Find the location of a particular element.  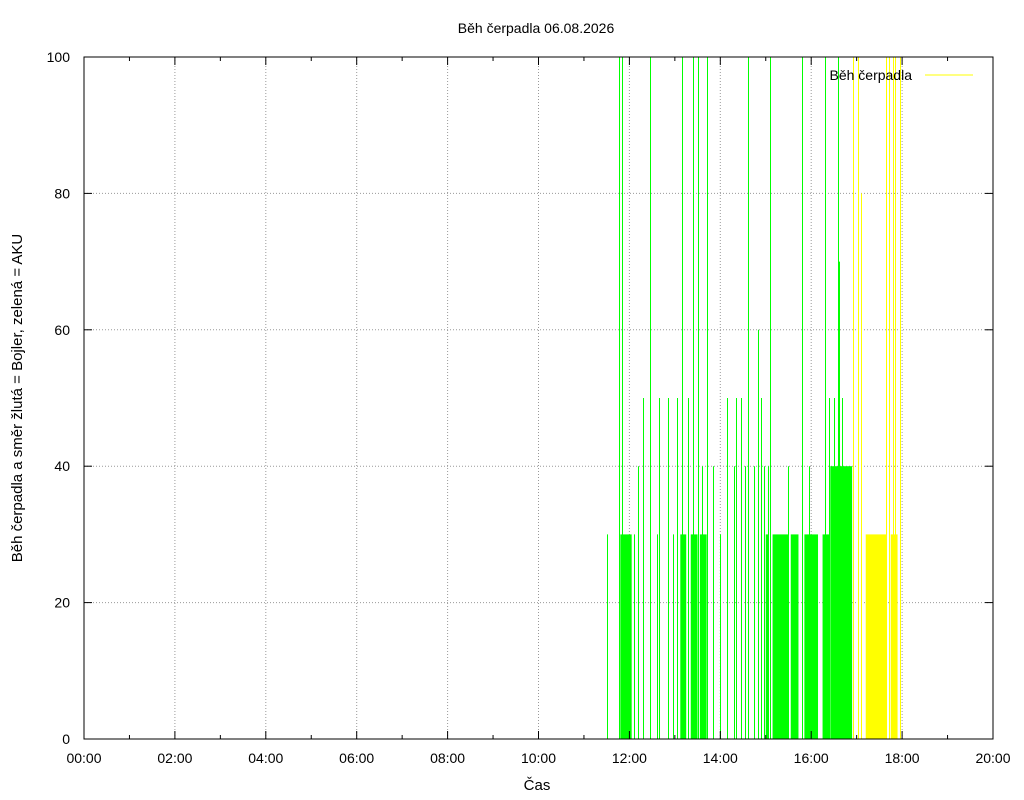

legend-label: Běh čerpadla is located at coordinates (870, 75).